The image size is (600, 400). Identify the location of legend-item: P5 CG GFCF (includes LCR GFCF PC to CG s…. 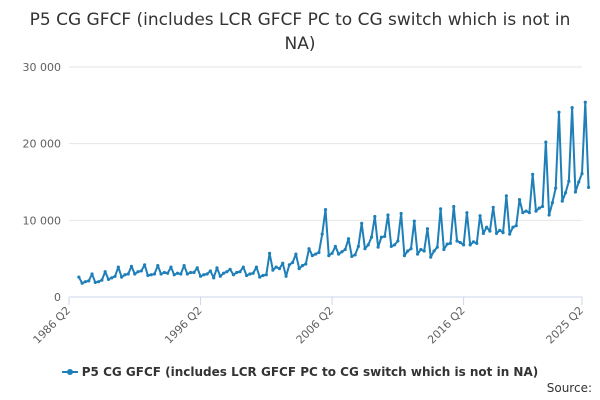
(300, 372).